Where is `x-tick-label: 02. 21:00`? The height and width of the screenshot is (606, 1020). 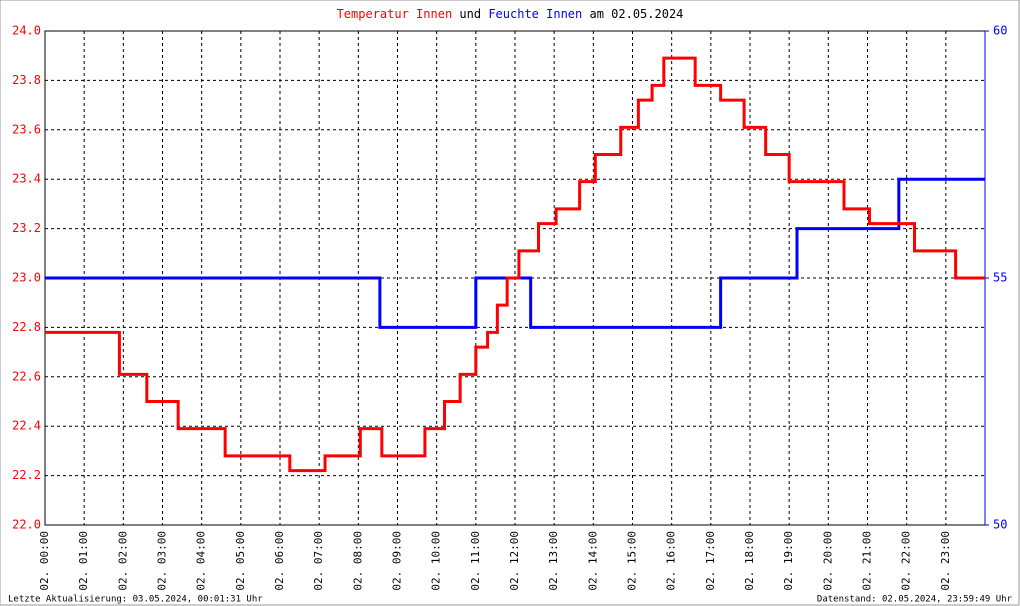
x-tick-label: 02. 21:00 is located at coordinates (867, 561).